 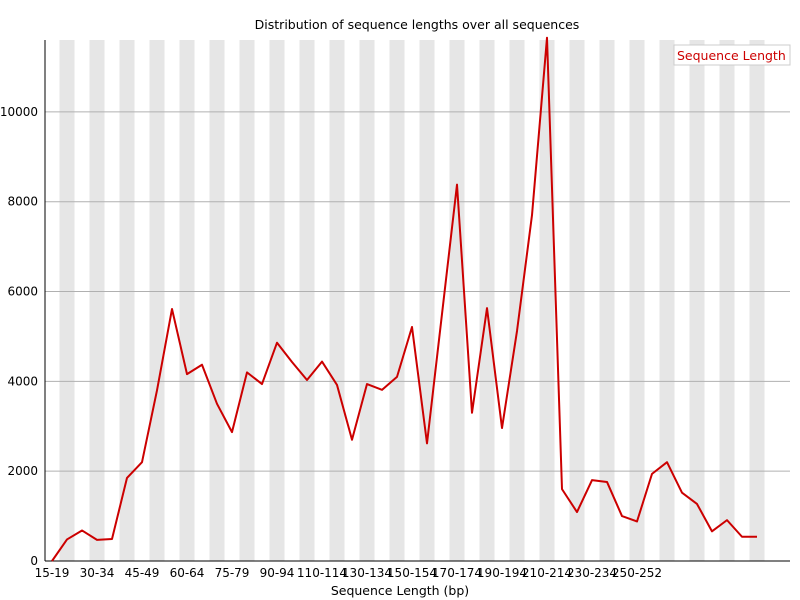 What do you see at coordinates (22, 381) in the screenshot?
I see `y-tick-label: 4000` at bounding box center [22, 381].